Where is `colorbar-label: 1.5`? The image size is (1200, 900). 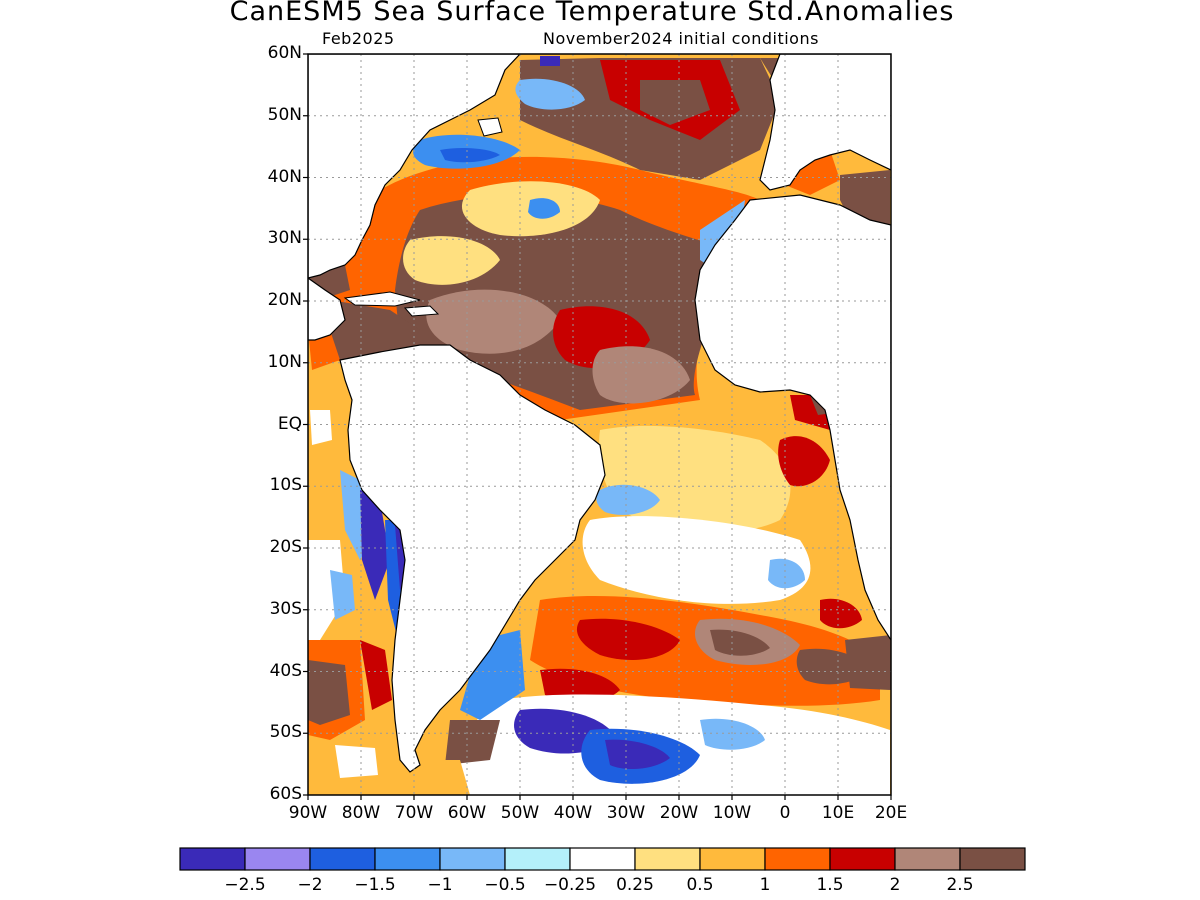
colorbar-label: 1.5 is located at coordinates (829, 885).